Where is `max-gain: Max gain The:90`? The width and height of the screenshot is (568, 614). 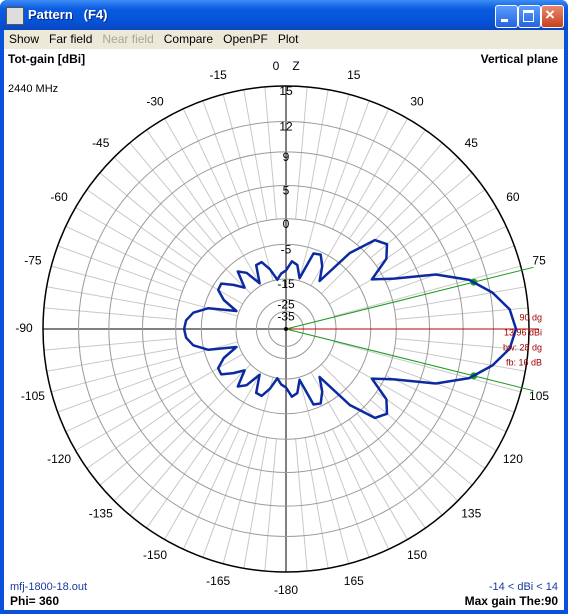
max-gain: Max gain The:90 is located at coordinates (512, 601).